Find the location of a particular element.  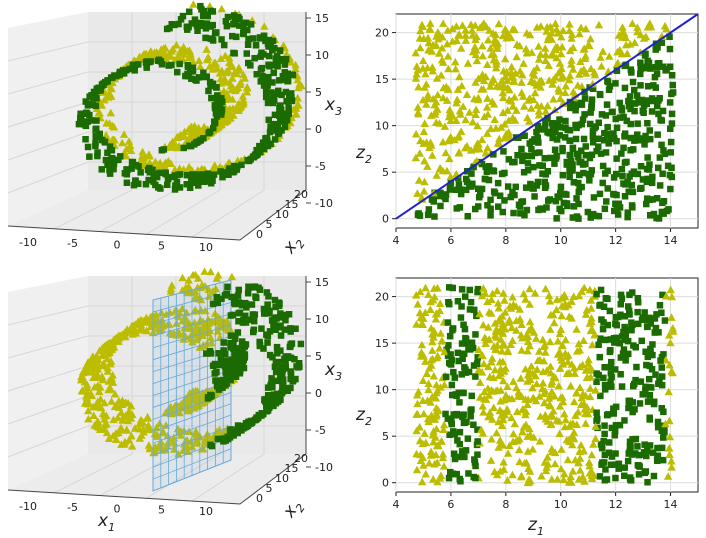

x-tick-label: 8 is located at coordinates (505, 240).